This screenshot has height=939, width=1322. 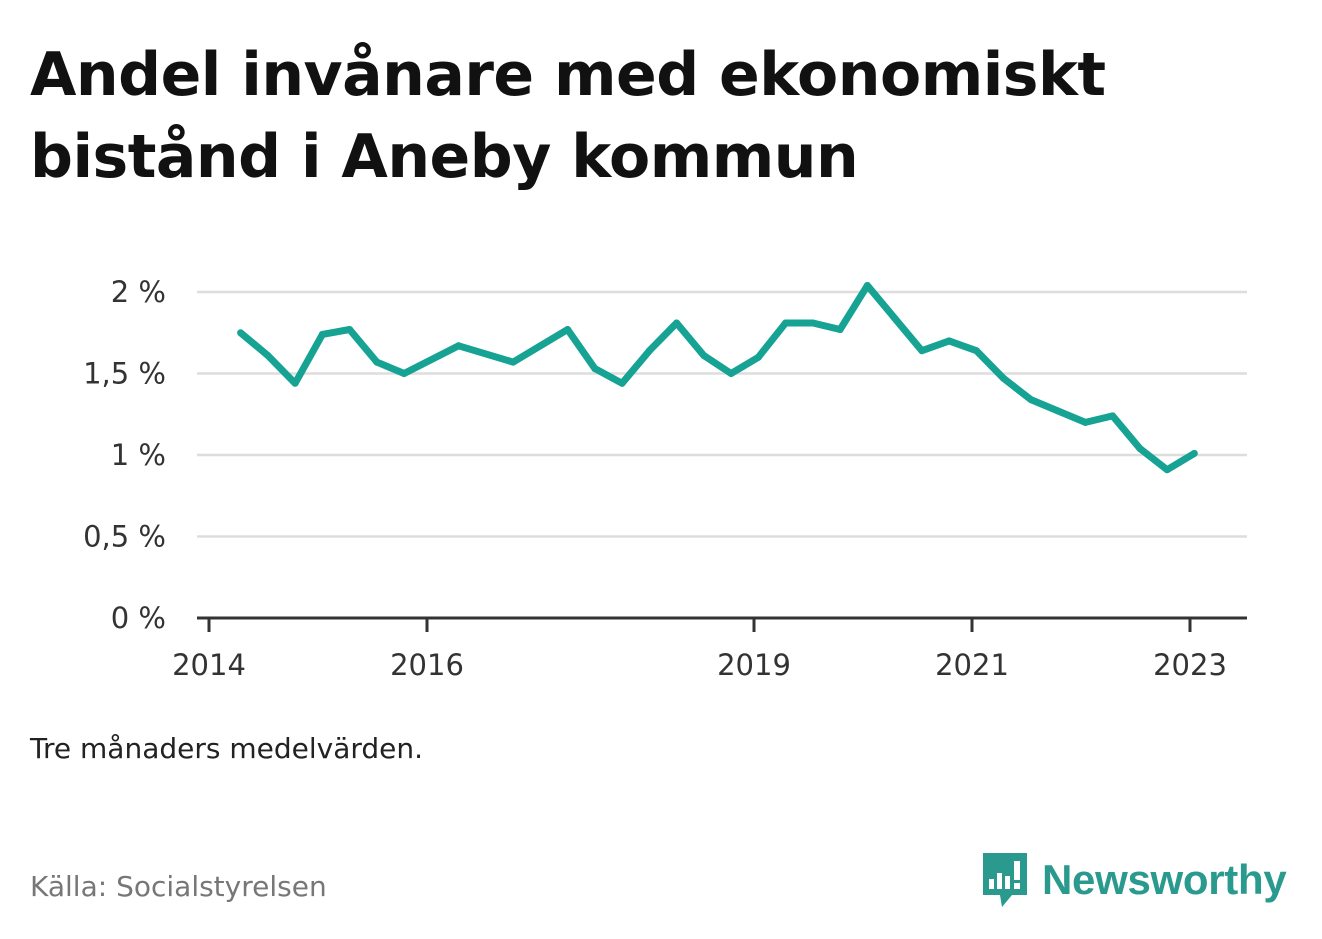 I want to click on newsworthy-logo: Newsworthy, so click(x=1133, y=880).